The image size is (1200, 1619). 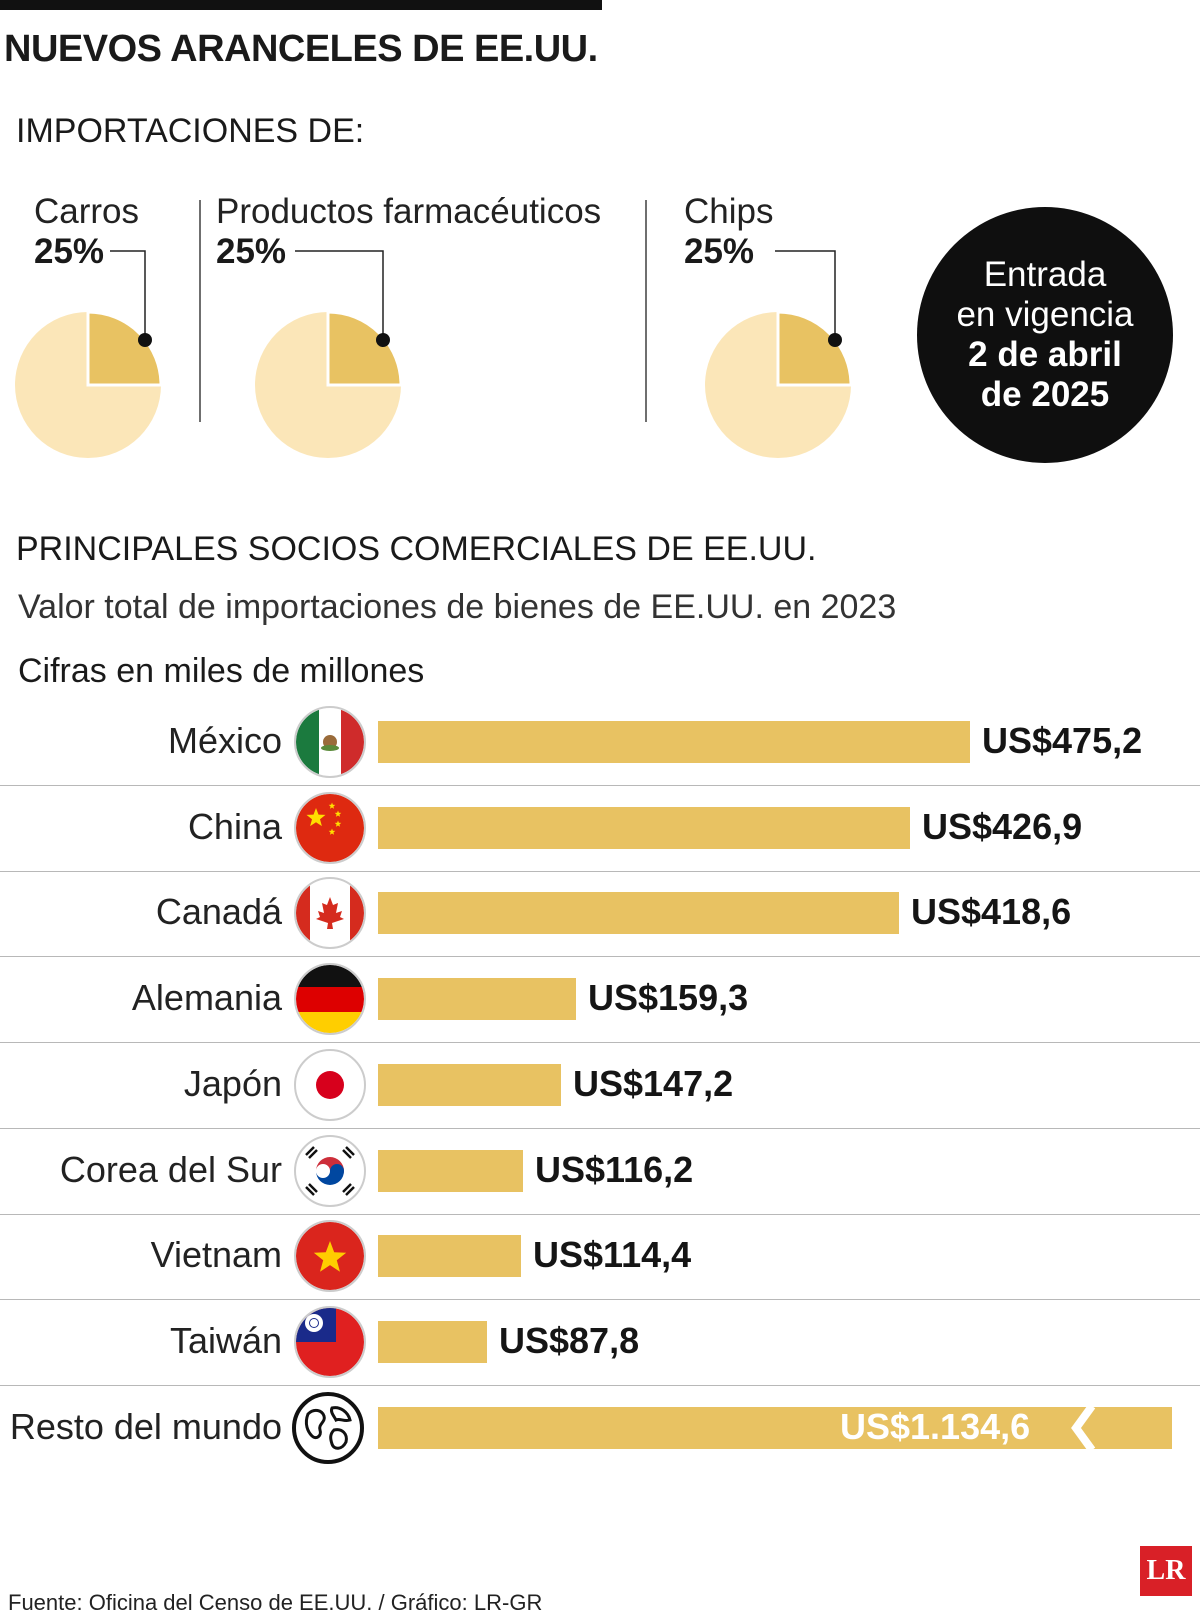 I want to click on category-label: Vietnam, so click(x=216, y=1254).